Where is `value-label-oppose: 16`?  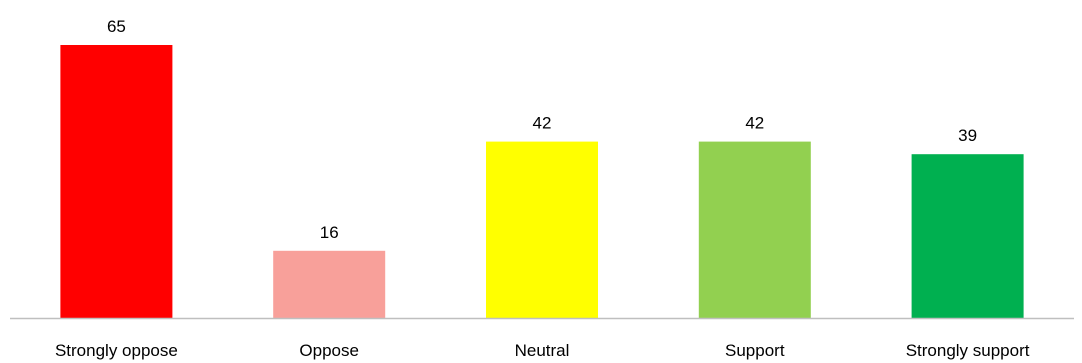
value-label-oppose: 16 is located at coordinates (329, 232).